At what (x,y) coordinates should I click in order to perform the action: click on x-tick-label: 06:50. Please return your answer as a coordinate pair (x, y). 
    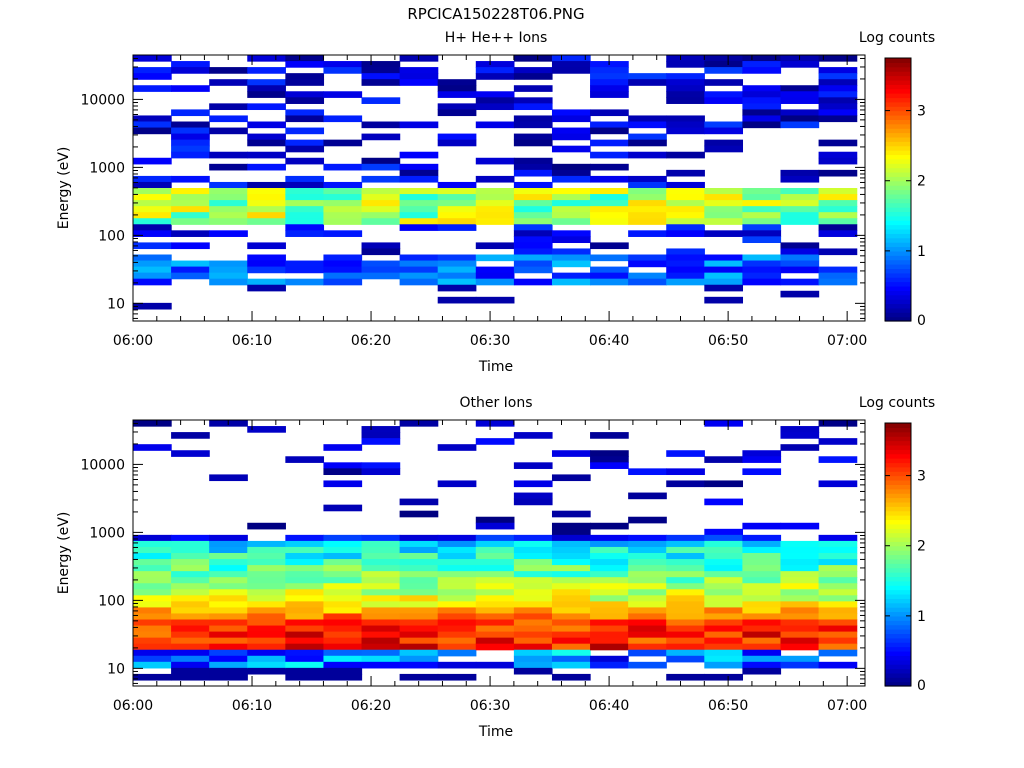
    Looking at the image, I should click on (728, 341).